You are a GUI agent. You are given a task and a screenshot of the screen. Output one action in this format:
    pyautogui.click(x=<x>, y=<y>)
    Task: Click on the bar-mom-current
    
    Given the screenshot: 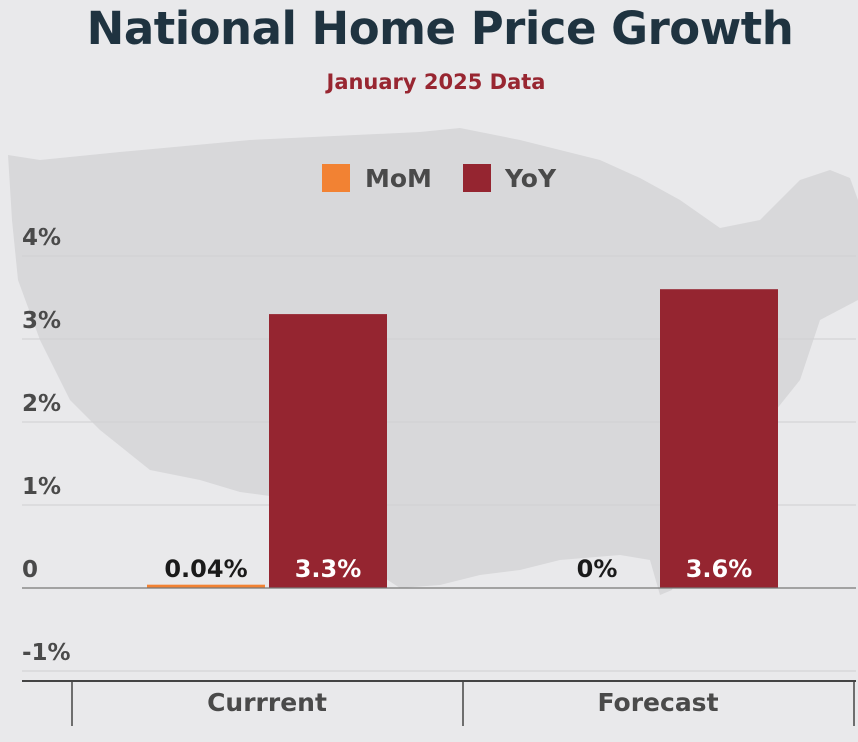 What is the action you would take?
    pyautogui.click(x=206, y=586)
    